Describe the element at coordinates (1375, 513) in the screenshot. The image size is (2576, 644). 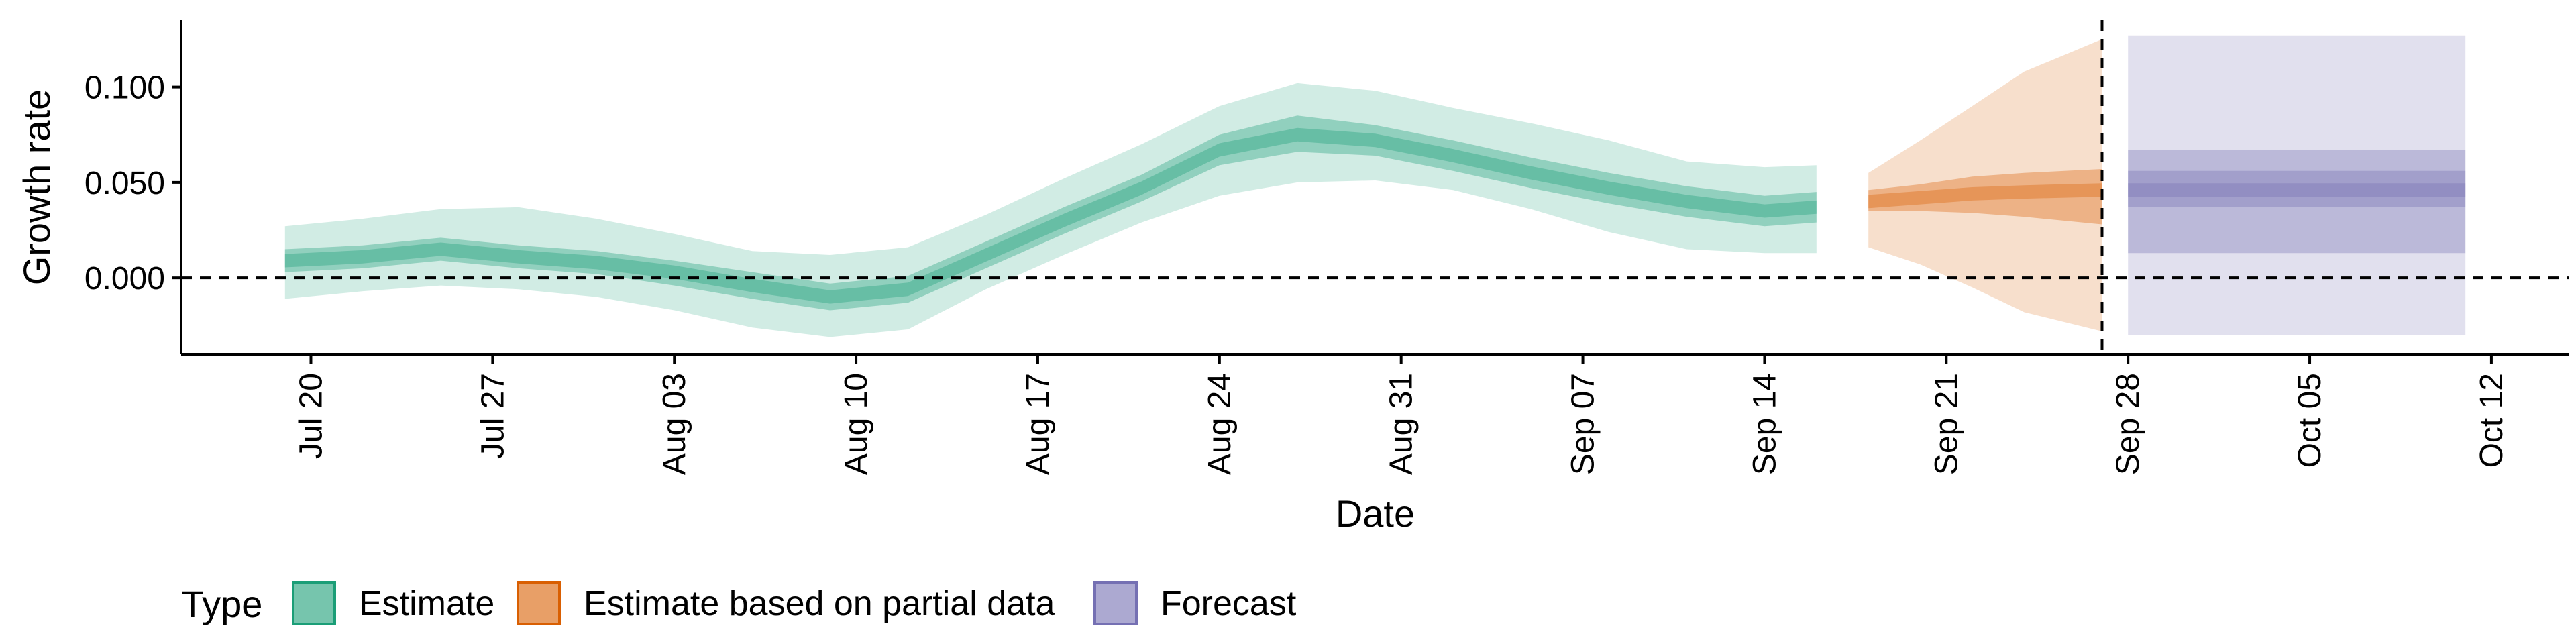
I see `x-axis-title: Date` at that location.